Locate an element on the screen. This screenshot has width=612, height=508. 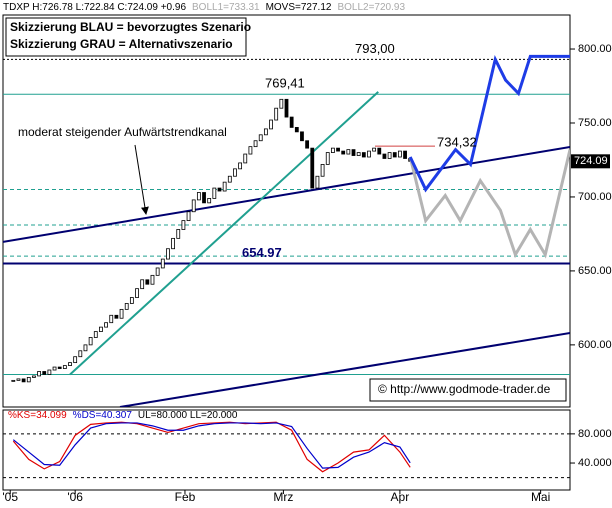
level-label: 769,41 is located at coordinates (285, 83).